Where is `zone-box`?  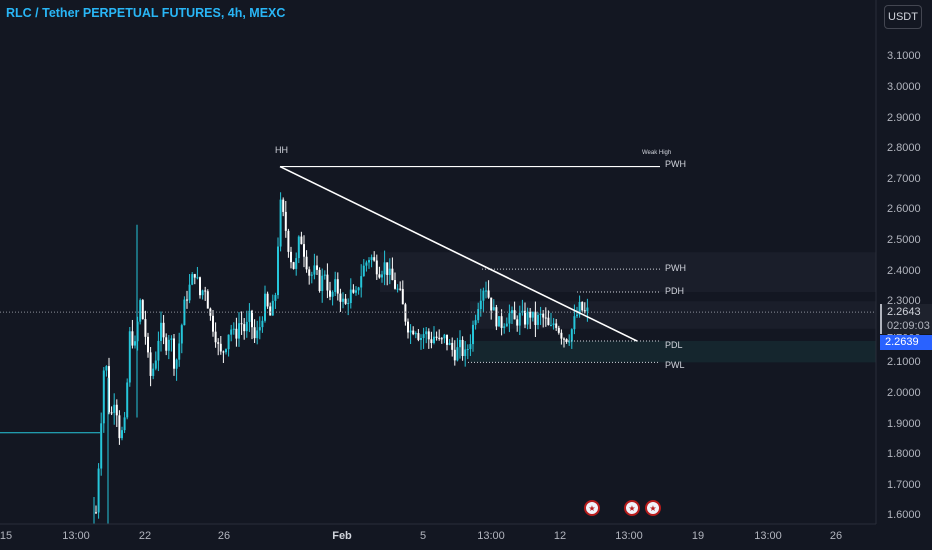
zone-box is located at coordinates (628, 272).